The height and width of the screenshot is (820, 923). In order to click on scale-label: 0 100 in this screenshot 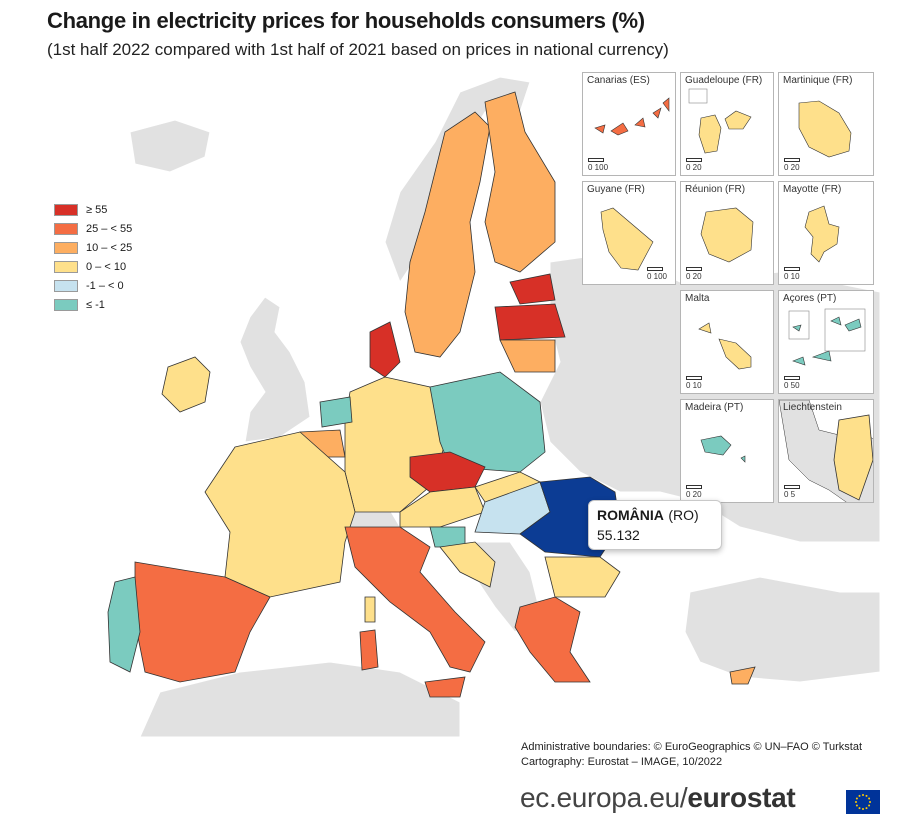, I will do `click(598, 167)`.